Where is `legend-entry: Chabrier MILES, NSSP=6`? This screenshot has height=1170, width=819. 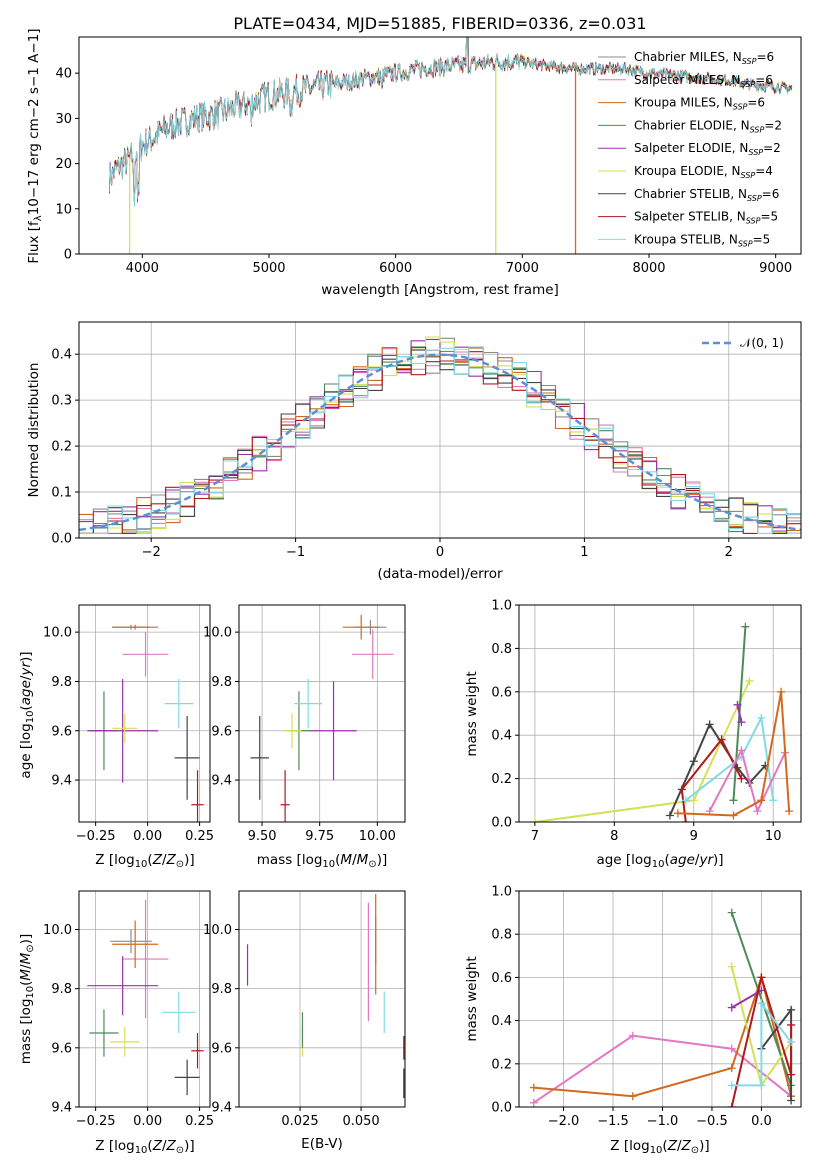 legend-entry: Chabrier MILES, NSSP=6 is located at coordinates (704, 58).